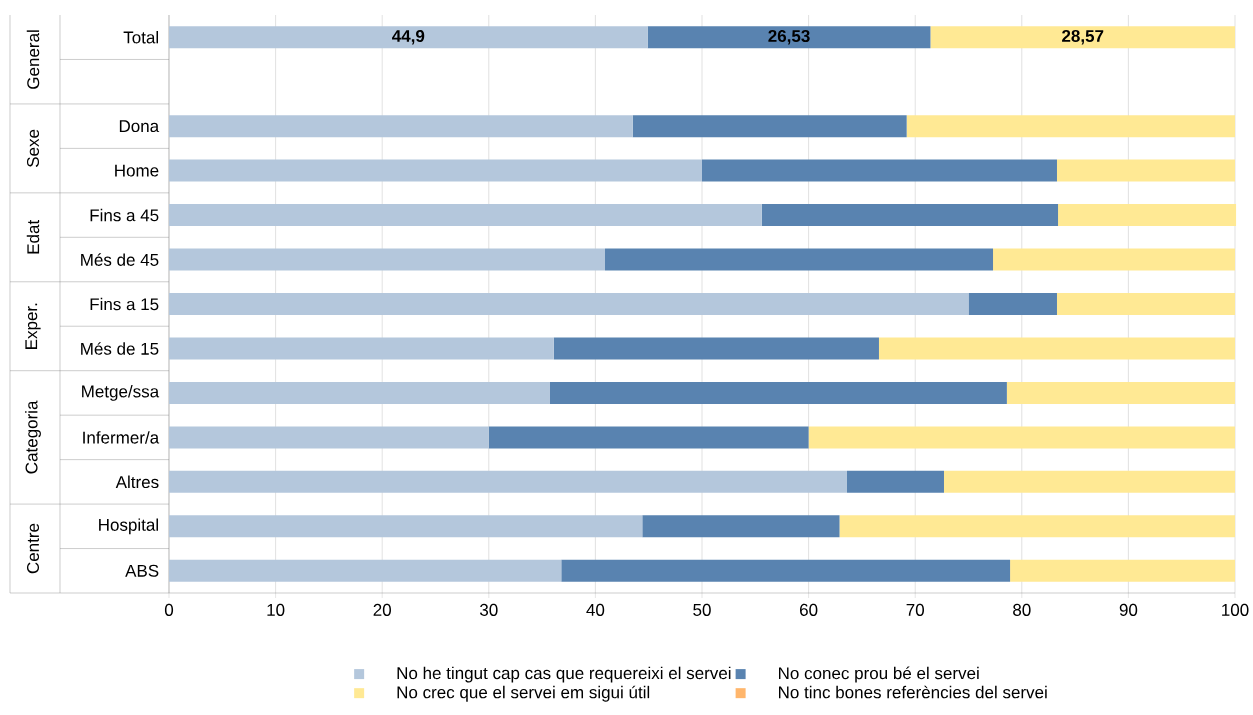  I want to click on x-tick-label: 70, so click(915, 609).